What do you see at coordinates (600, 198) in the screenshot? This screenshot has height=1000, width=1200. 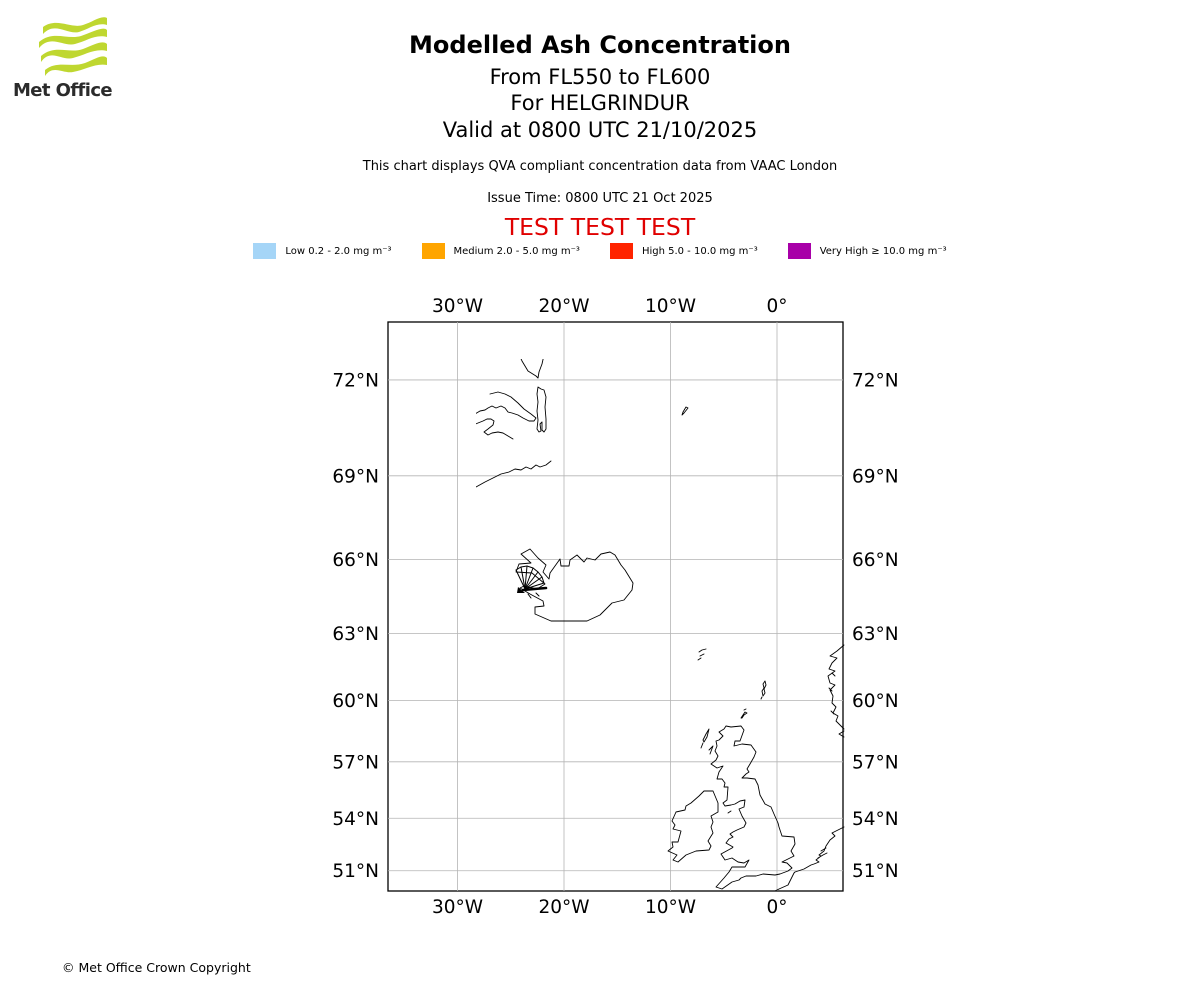 I see `issue-time: Issue Time: 0800 UTC 21 Oct 2025` at bounding box center [600, 198].